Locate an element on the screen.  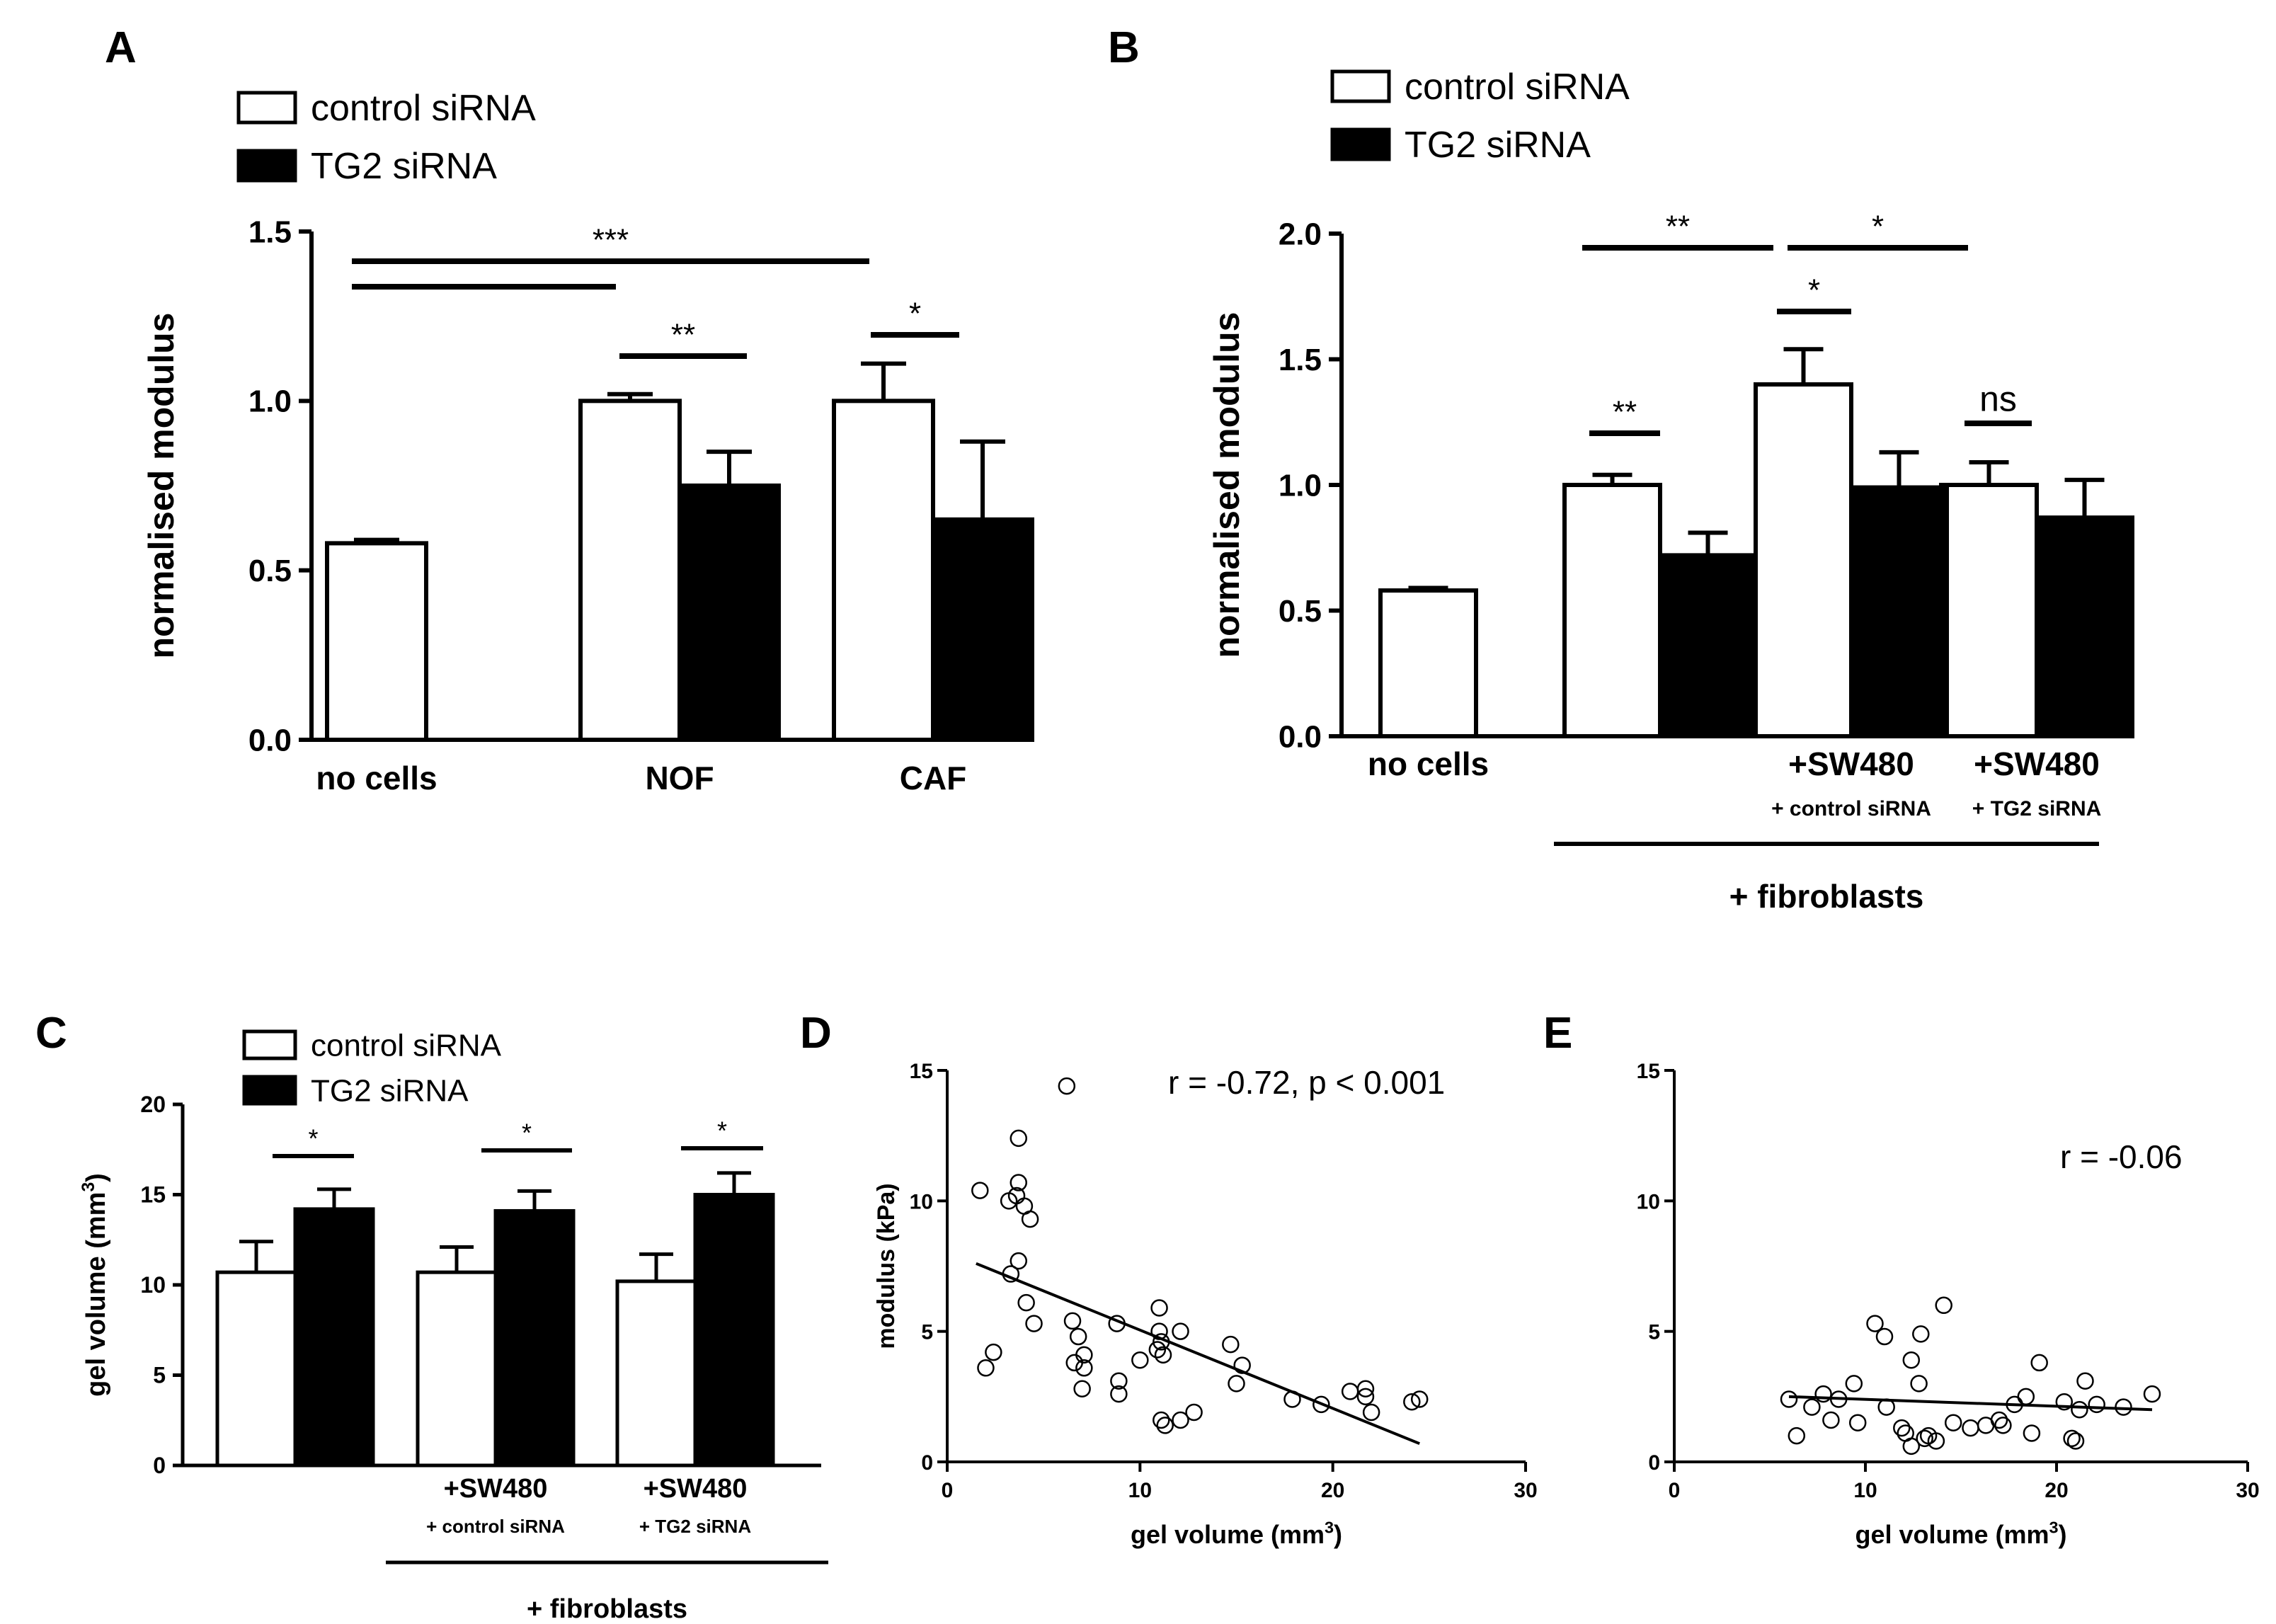
d-y-tick-label: 0 is located at coordinates (927, 1463).